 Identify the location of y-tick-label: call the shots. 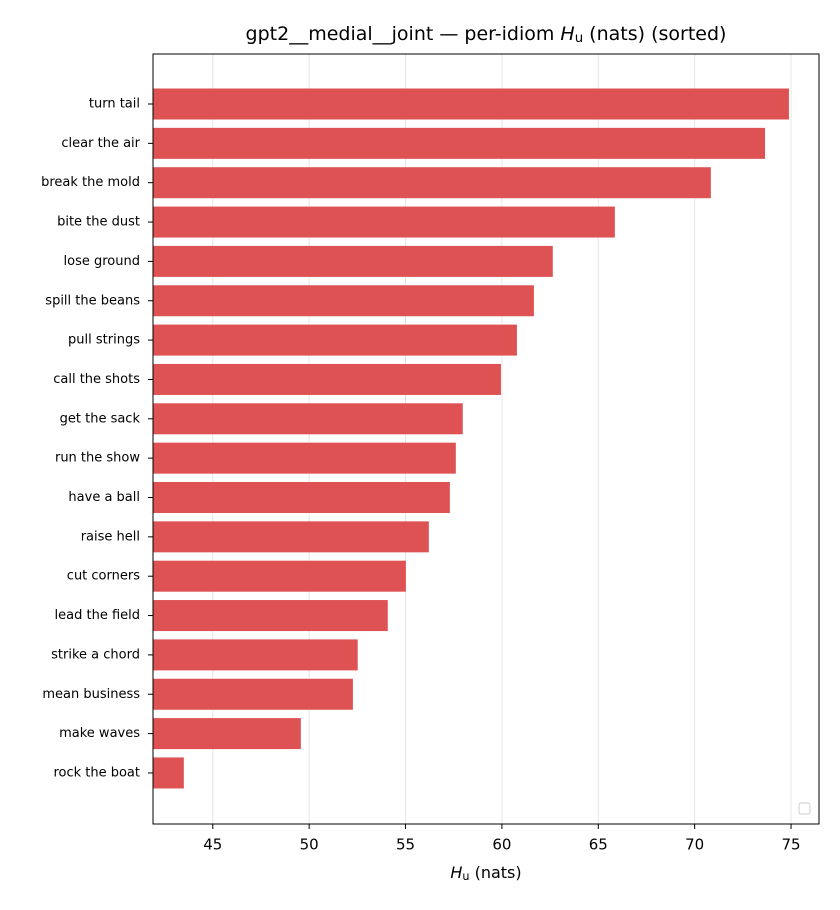
(96, 379).